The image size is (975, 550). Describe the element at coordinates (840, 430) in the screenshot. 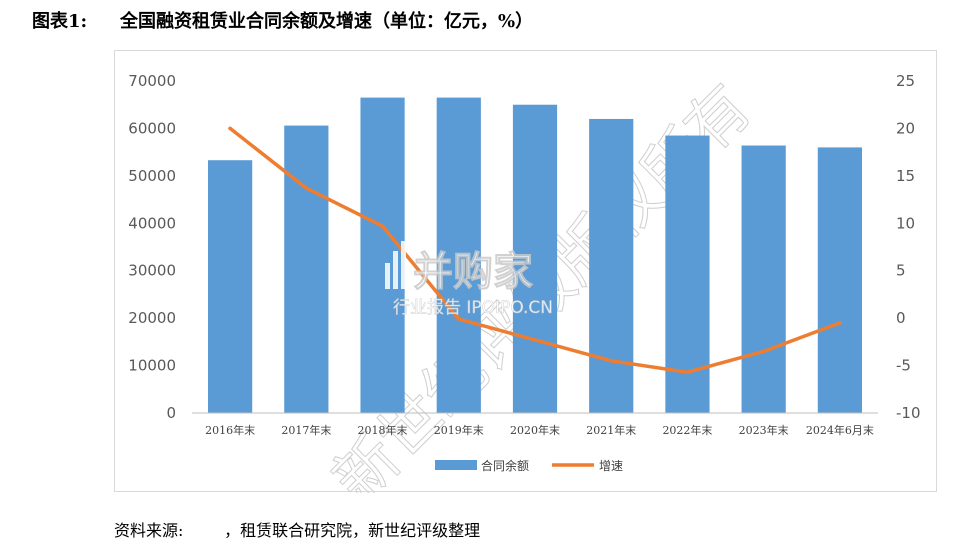

I see `x-tick-2024年6月末: 2024年6月末` at that location.